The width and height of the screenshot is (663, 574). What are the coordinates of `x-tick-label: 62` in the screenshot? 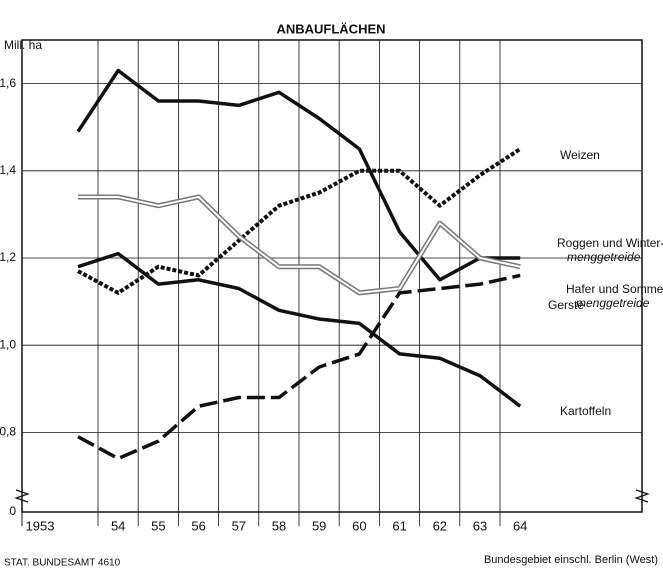 It's located at (440, 525).